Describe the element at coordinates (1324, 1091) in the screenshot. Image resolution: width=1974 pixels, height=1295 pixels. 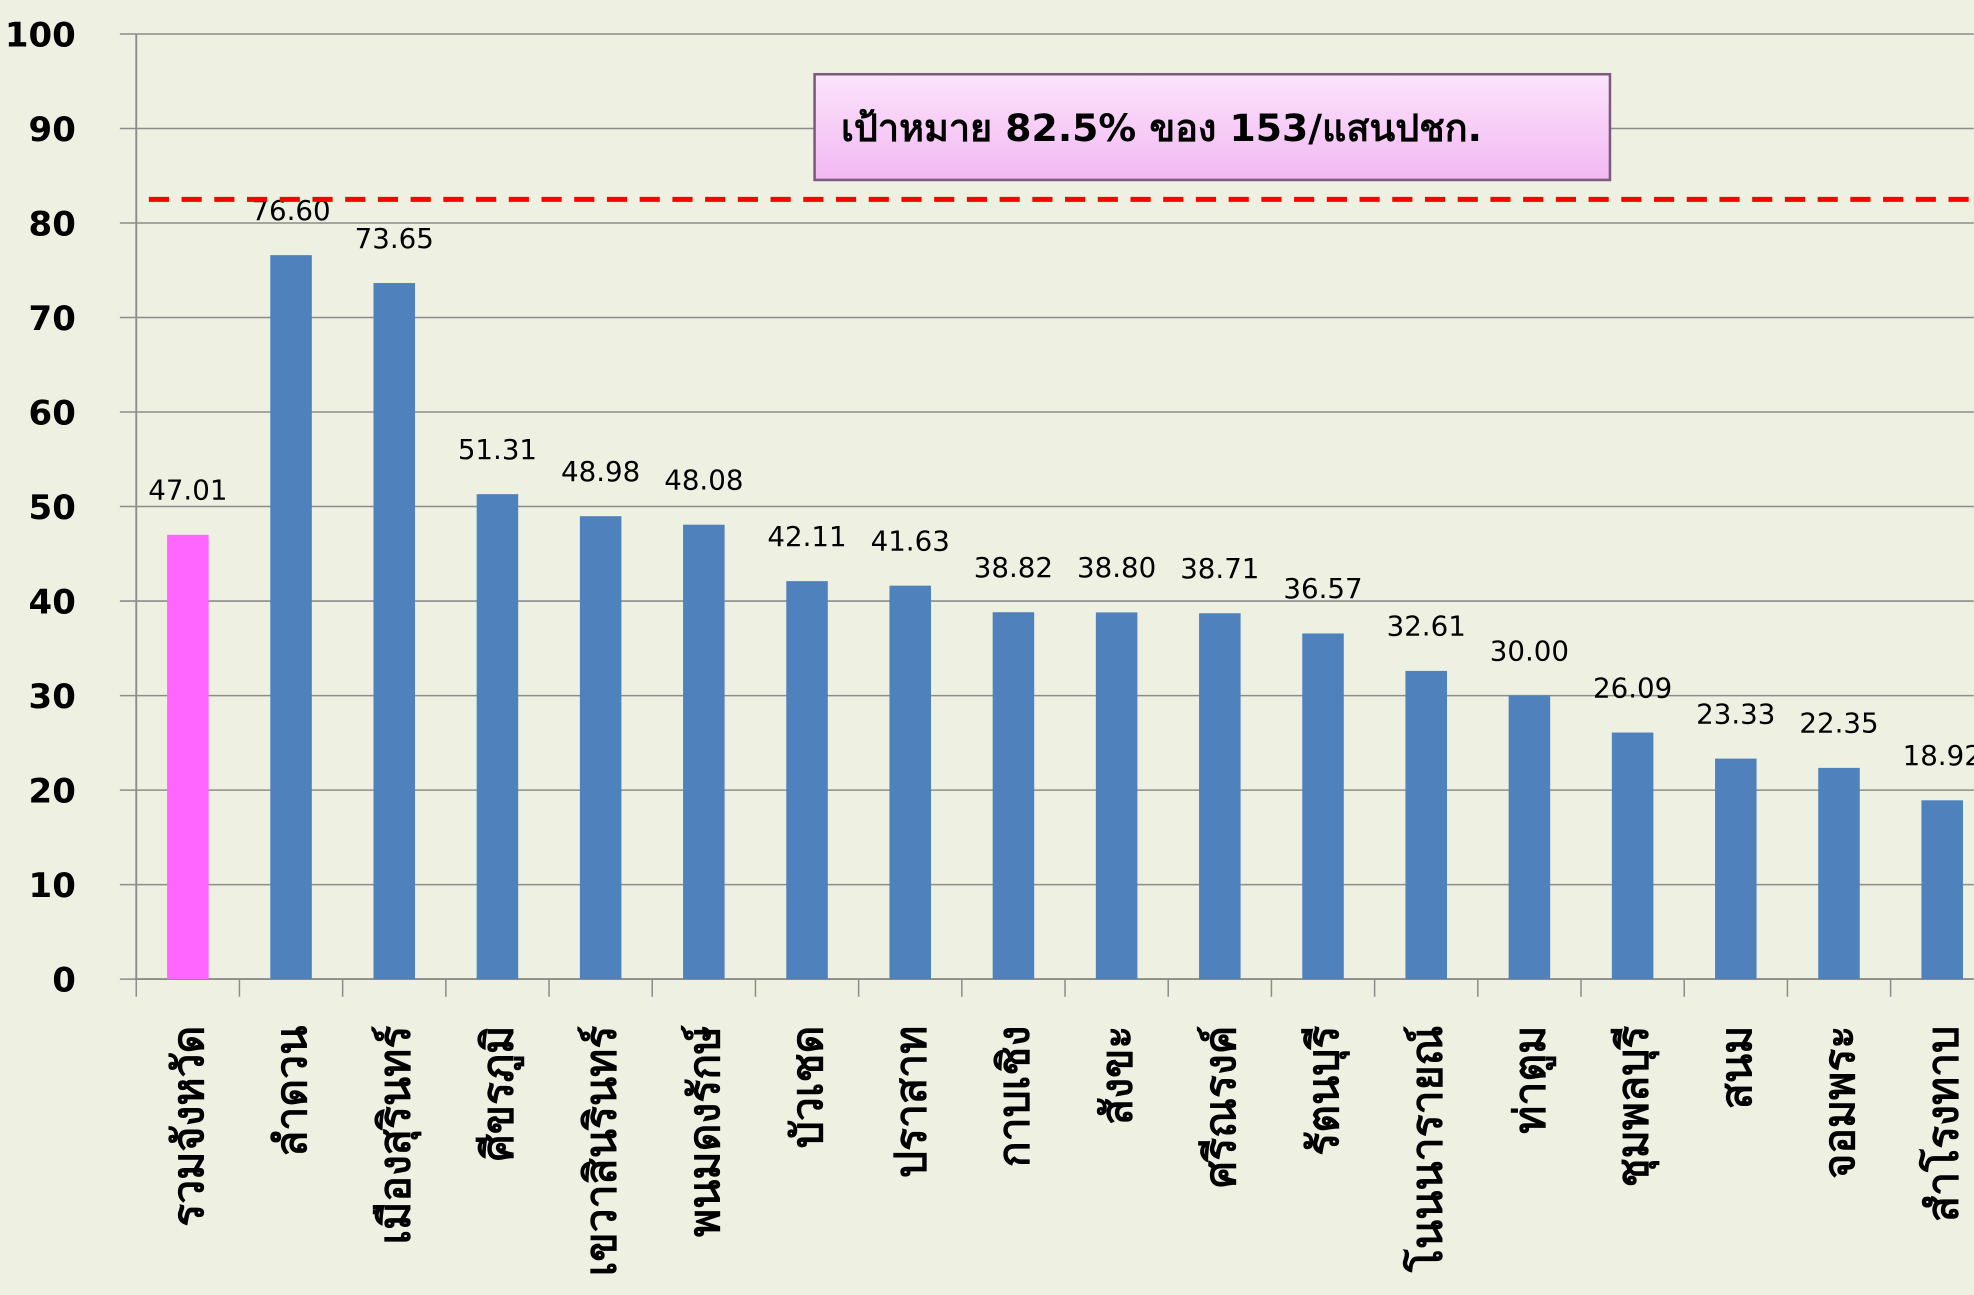
I see `x-tick-label: รัตนบุรี` at that location.